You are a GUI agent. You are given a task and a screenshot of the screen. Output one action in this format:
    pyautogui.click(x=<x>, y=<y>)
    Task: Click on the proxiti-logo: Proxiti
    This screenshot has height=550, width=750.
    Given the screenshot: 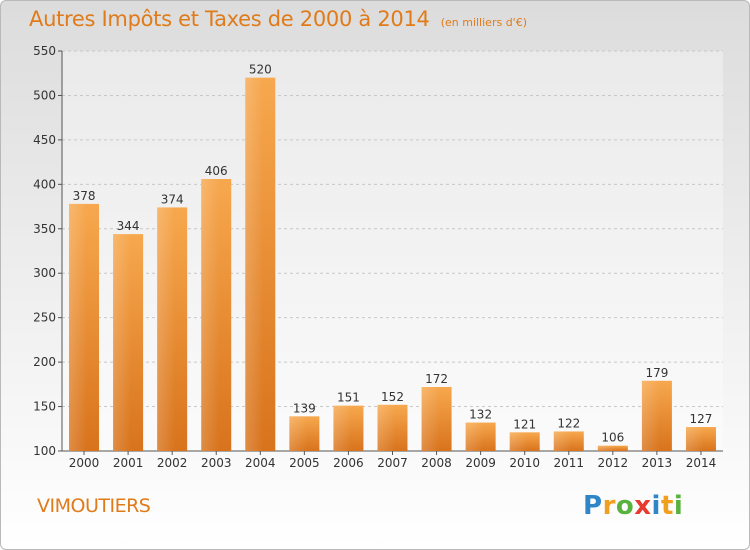 What is the action you would take?
    pyautogui.click(x=633, y=506)
    